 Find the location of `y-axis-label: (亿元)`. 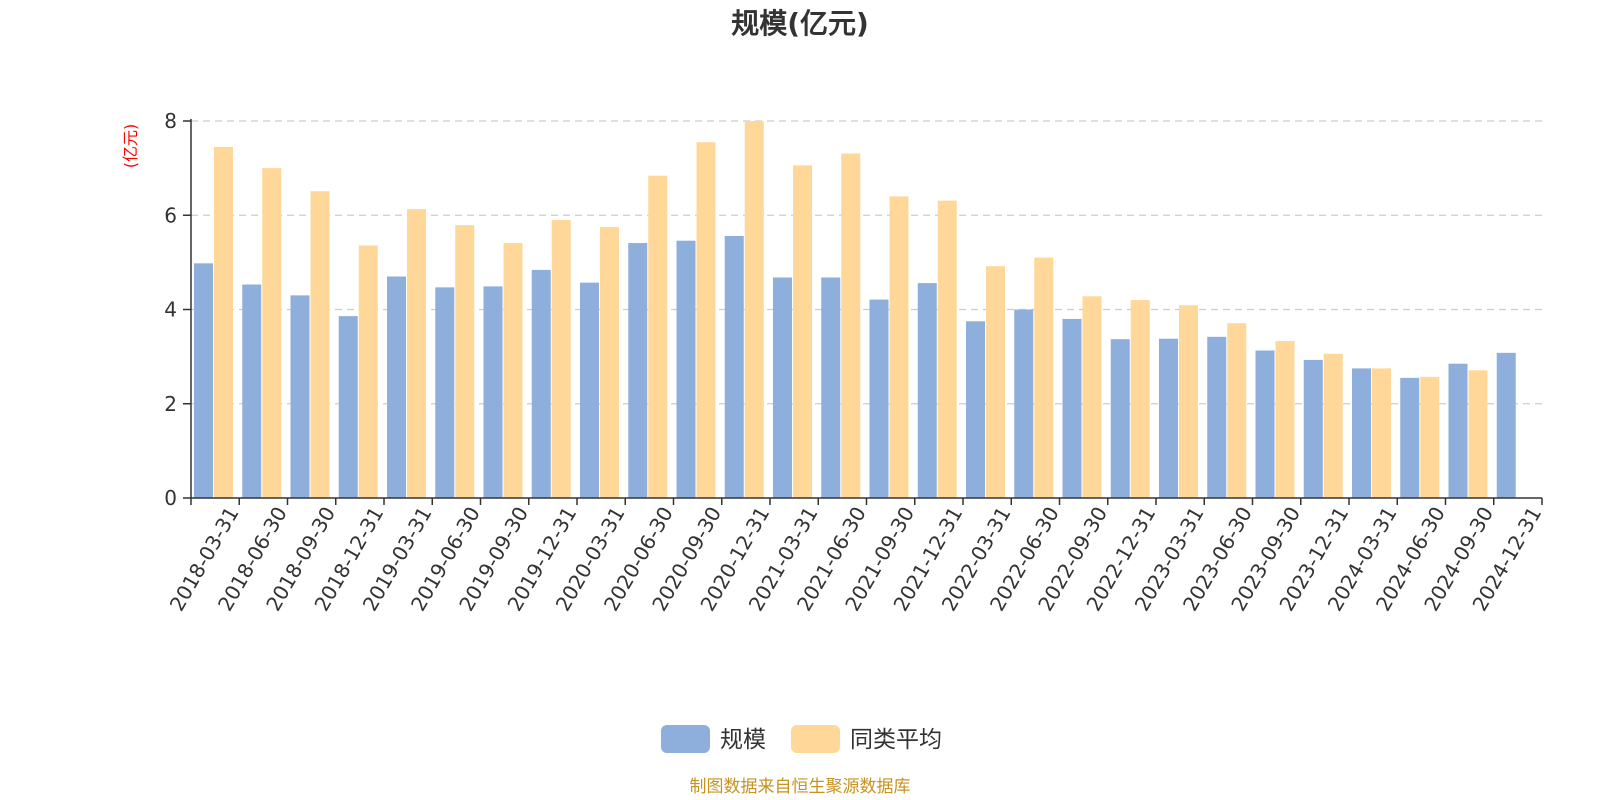

y-axis-label: (亿元) is located at coordinates (130, 146).